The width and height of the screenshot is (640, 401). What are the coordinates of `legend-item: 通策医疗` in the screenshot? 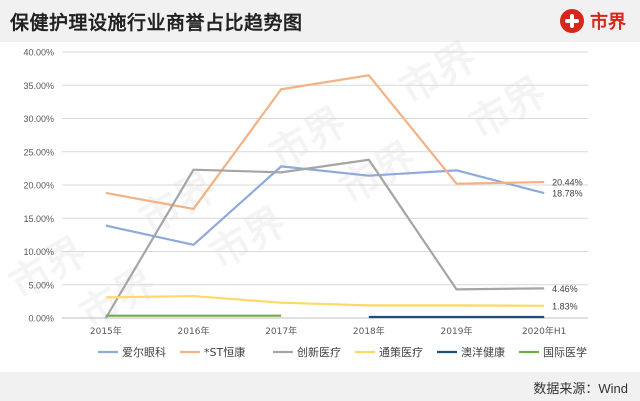 It's located at (389, 352).